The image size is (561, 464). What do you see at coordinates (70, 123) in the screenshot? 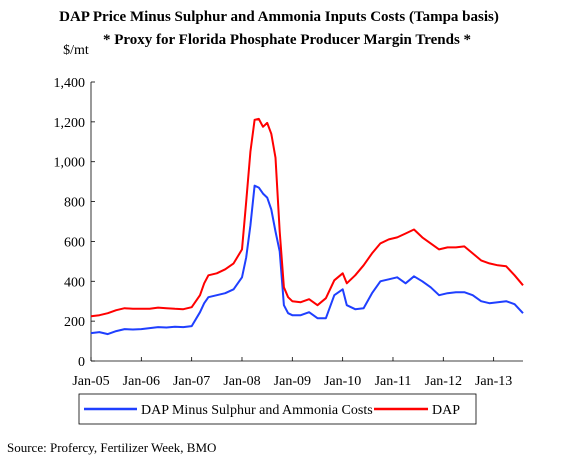
I see `y-tick-label: 1,200` at bounding box center [70, 123].